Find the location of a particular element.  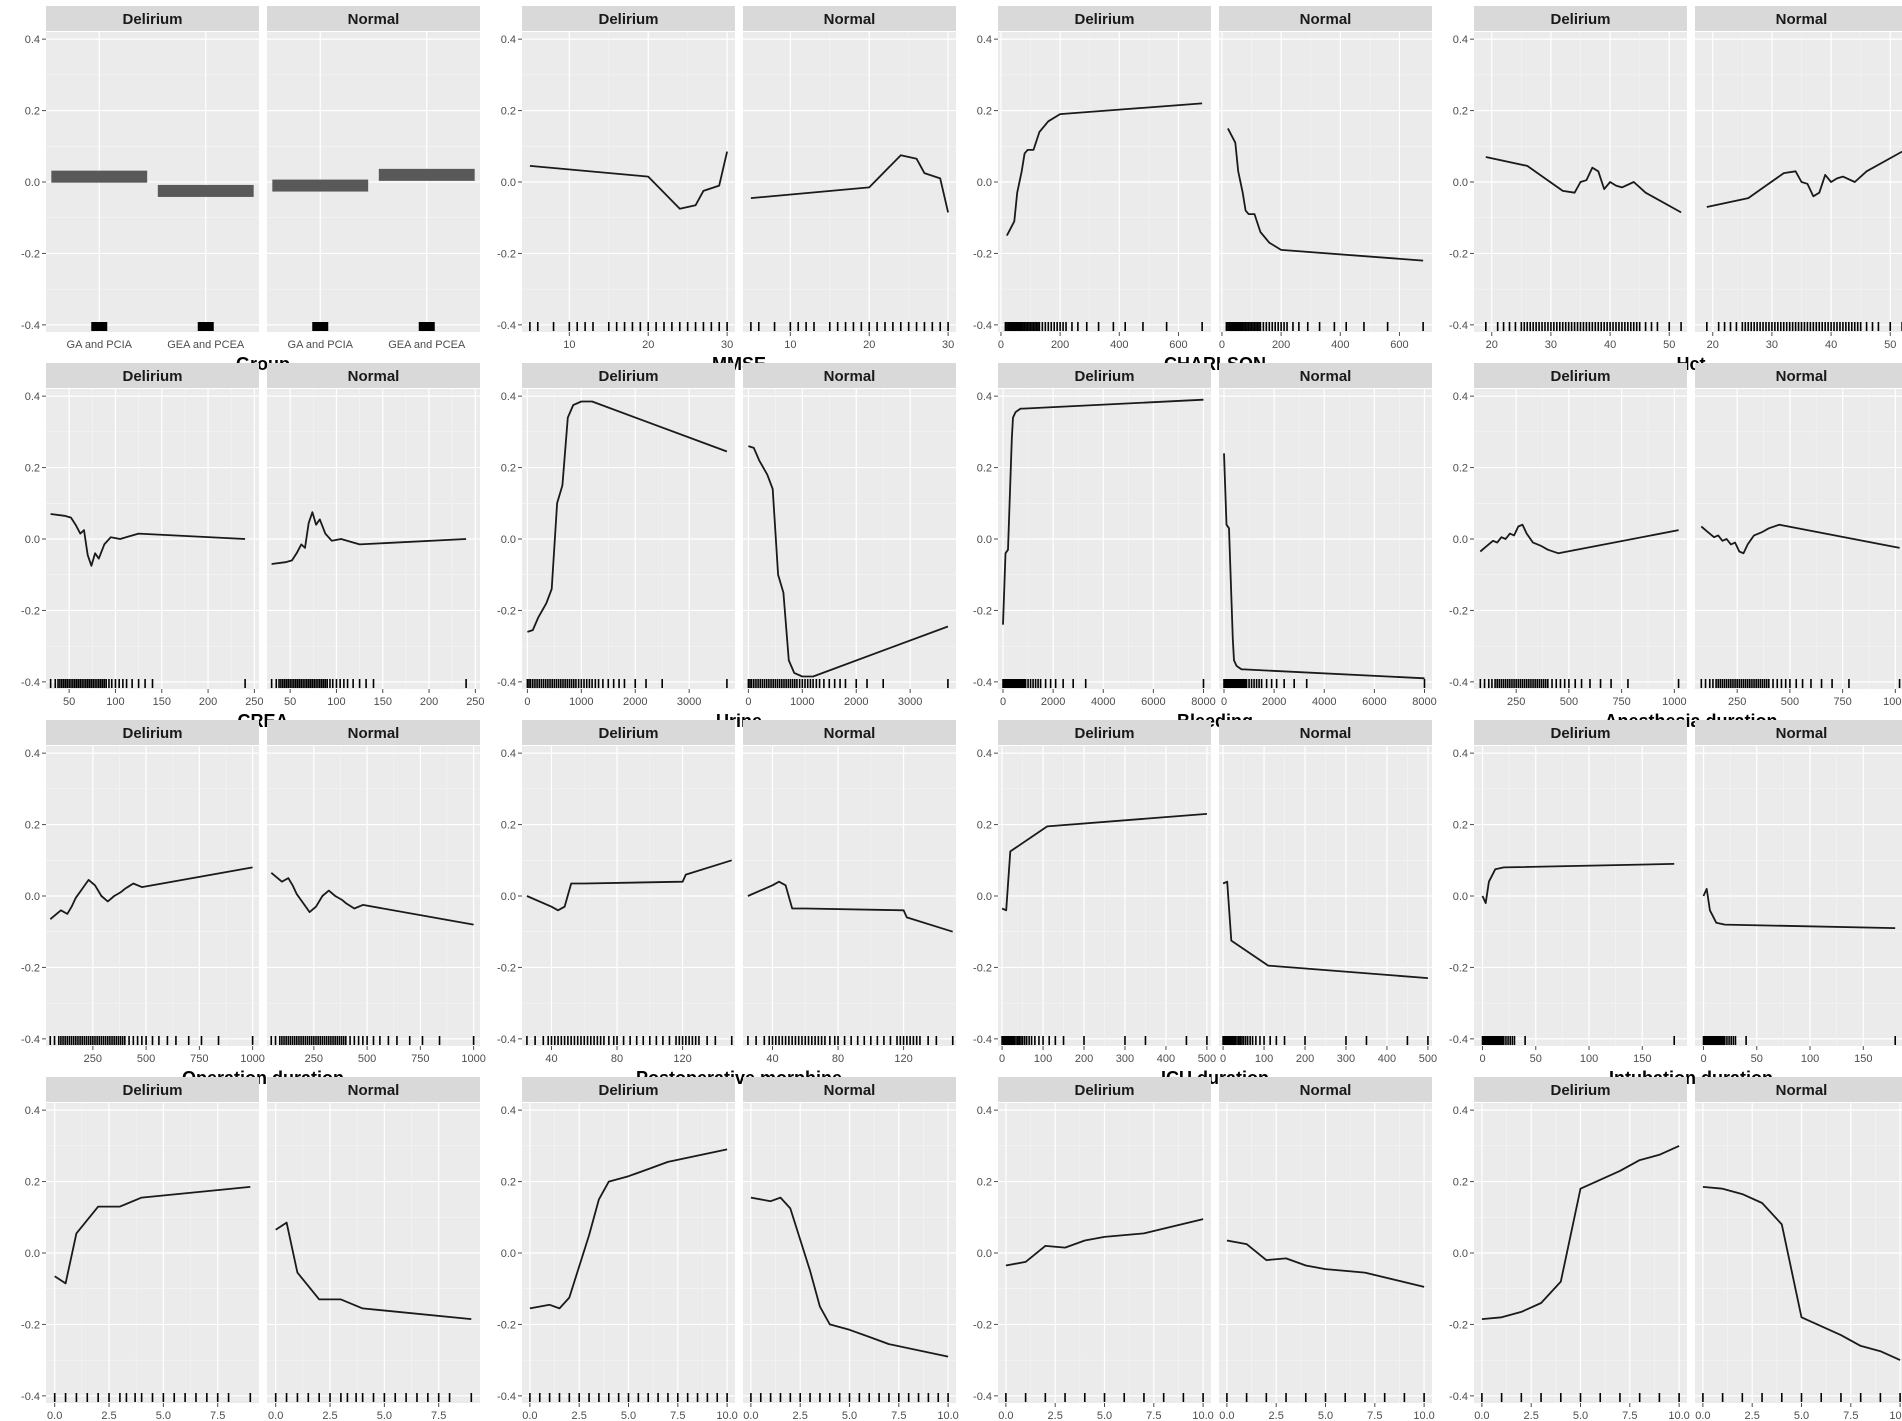

chart-6-facet-delirium-series-line is located at coordinates (1103, 511).